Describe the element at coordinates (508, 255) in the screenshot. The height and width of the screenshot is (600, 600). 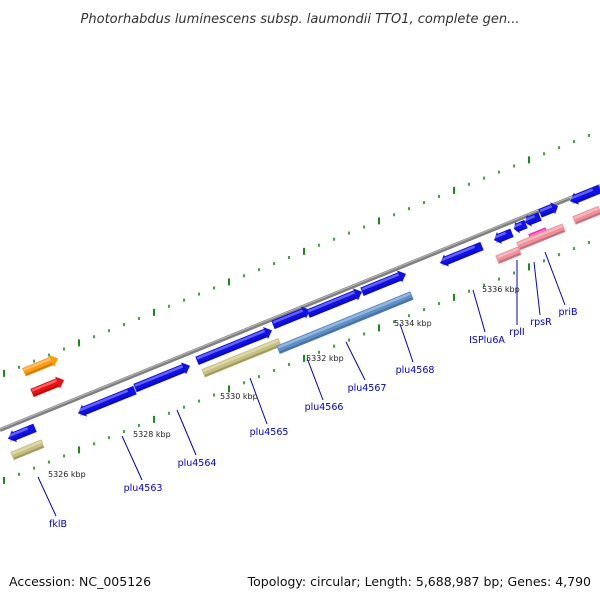
I see `gene-rplI` at that location.